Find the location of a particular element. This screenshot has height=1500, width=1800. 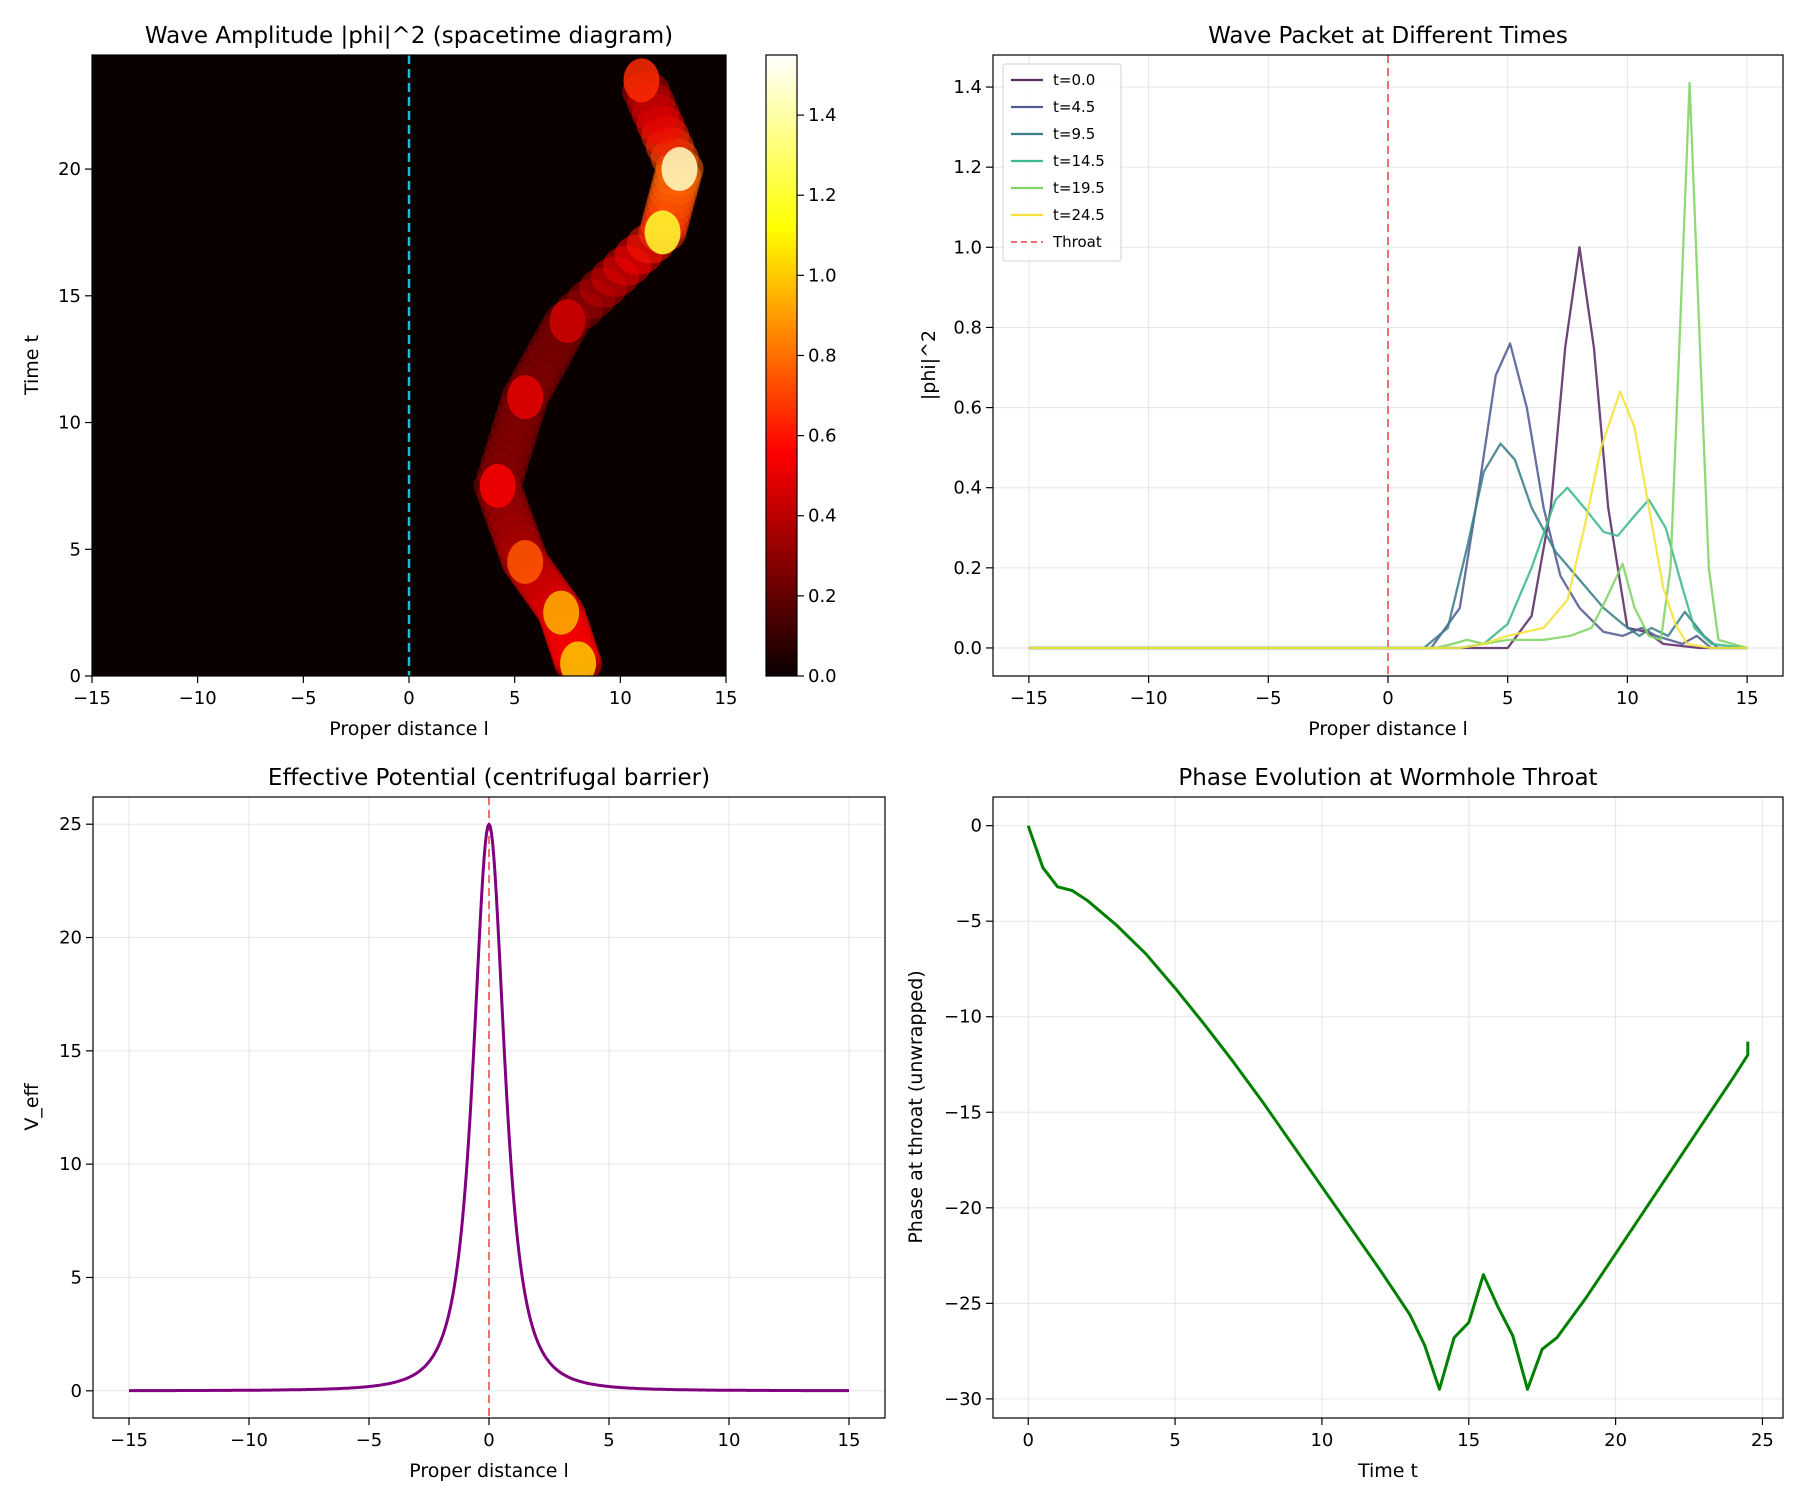

series-line-t=9.5 is located at coordinates (1388, 546).